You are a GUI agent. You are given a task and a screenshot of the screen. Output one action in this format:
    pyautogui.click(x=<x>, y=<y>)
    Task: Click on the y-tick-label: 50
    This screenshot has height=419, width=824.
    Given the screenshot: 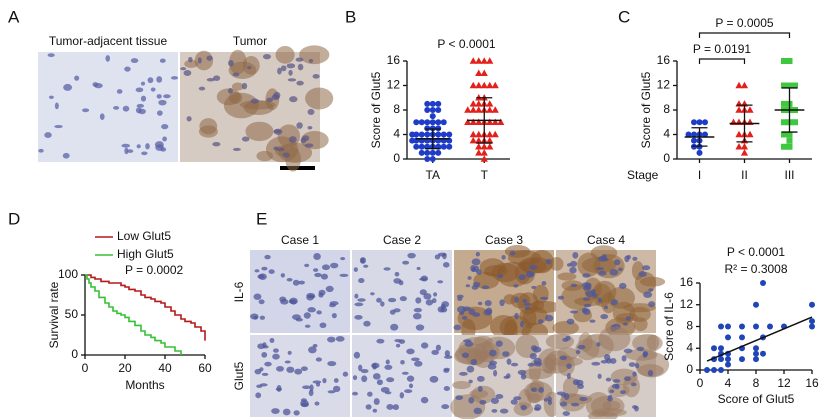 What is the action you would take?
    pyautogui.click(x=72, y=314)
    